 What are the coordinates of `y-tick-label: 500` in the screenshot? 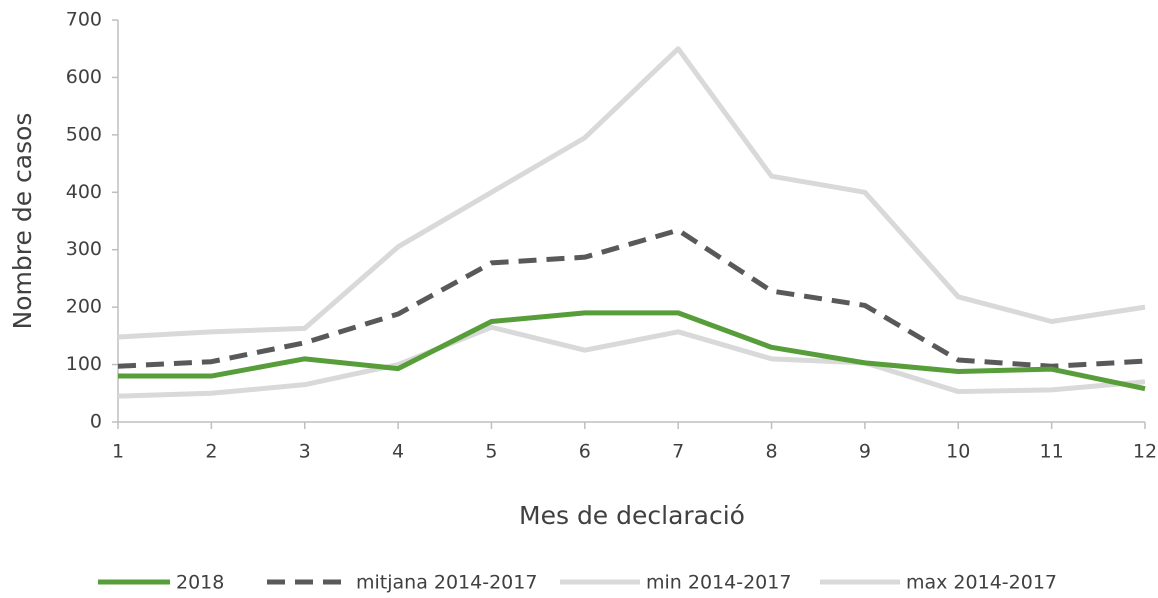 It's located at (84, 134).